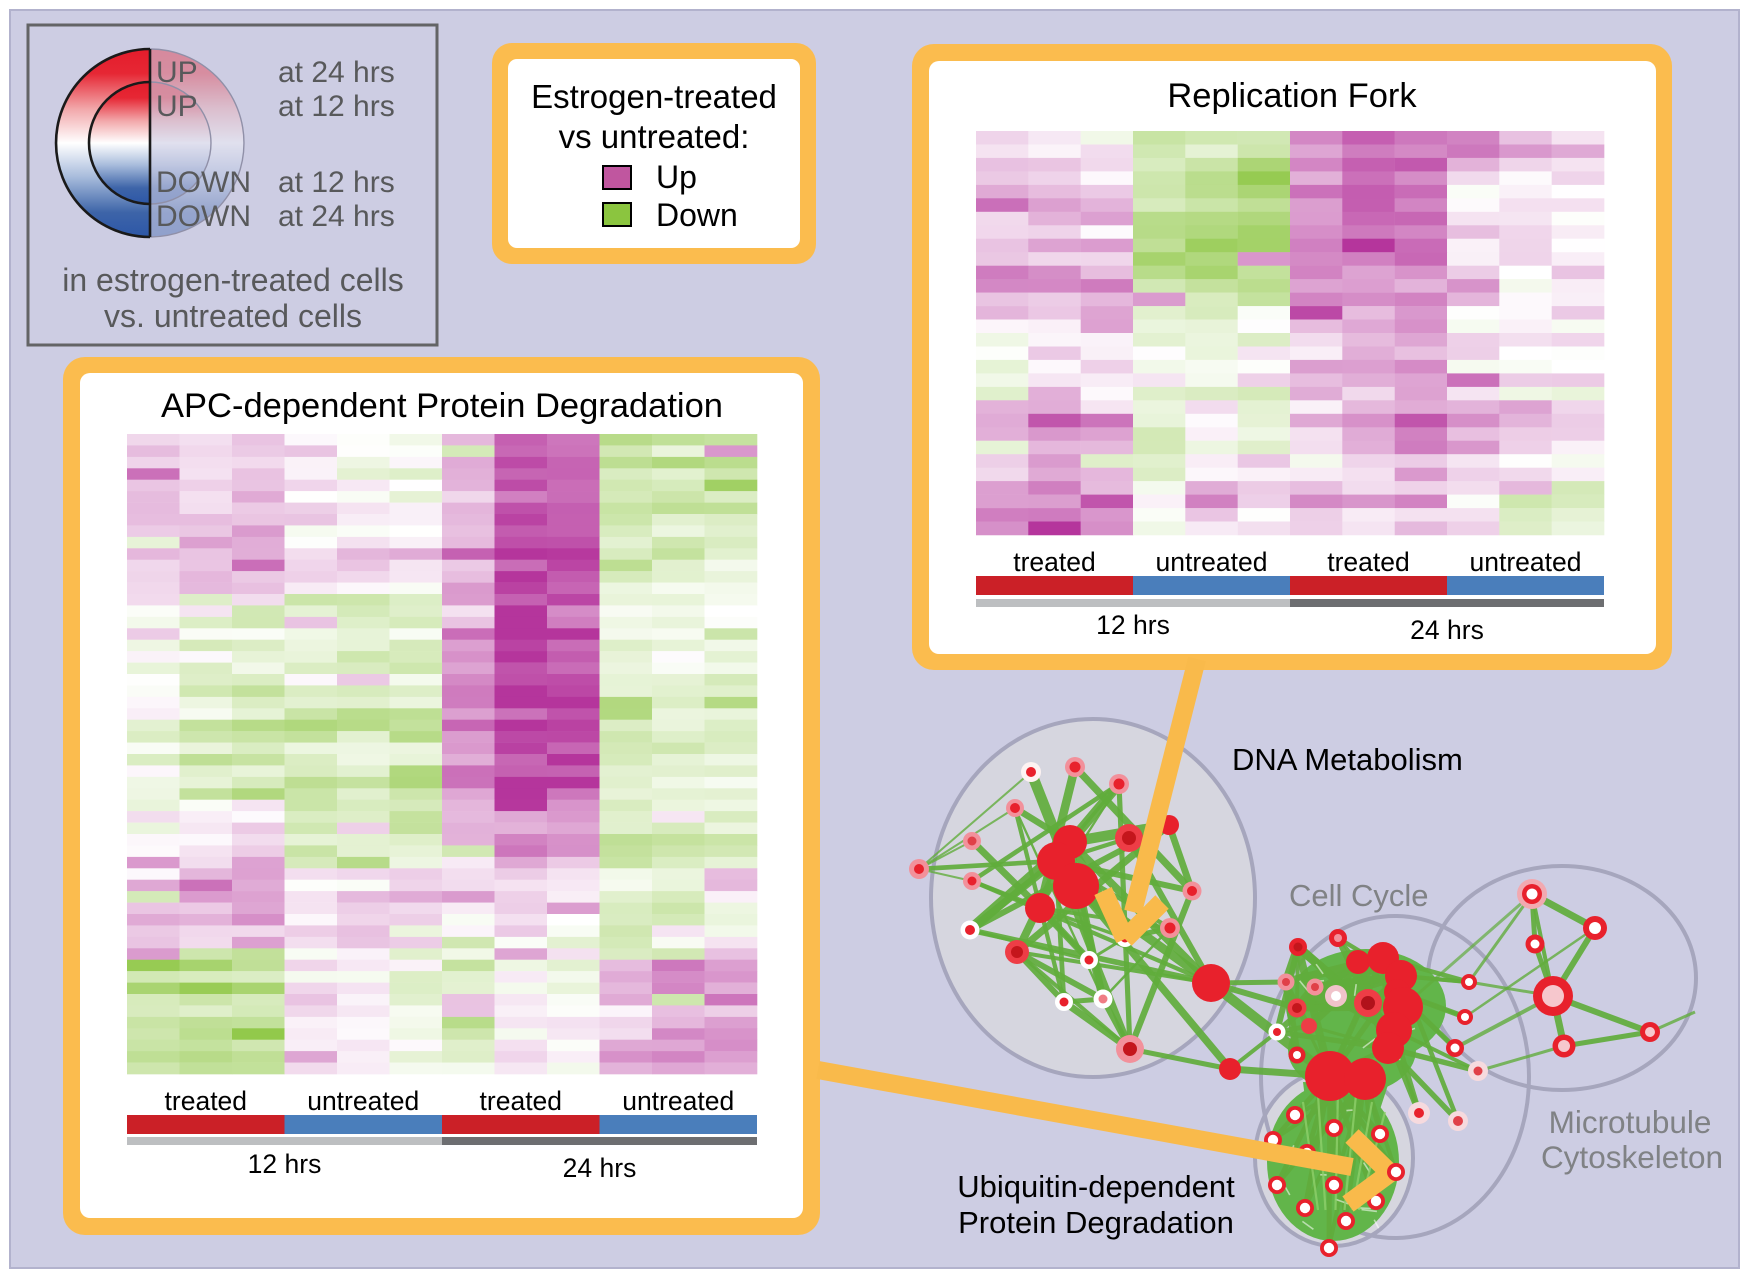  I want to click on svg-text: DNA Metabolism, so click(1347, 759).